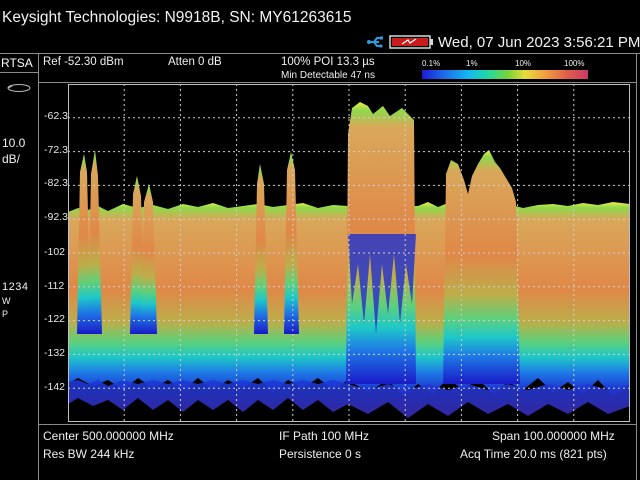  What do you see at coordinates (11, 159) in the screenshot?
I see `scale-unit: dB/` at bounding box center [11, 159].